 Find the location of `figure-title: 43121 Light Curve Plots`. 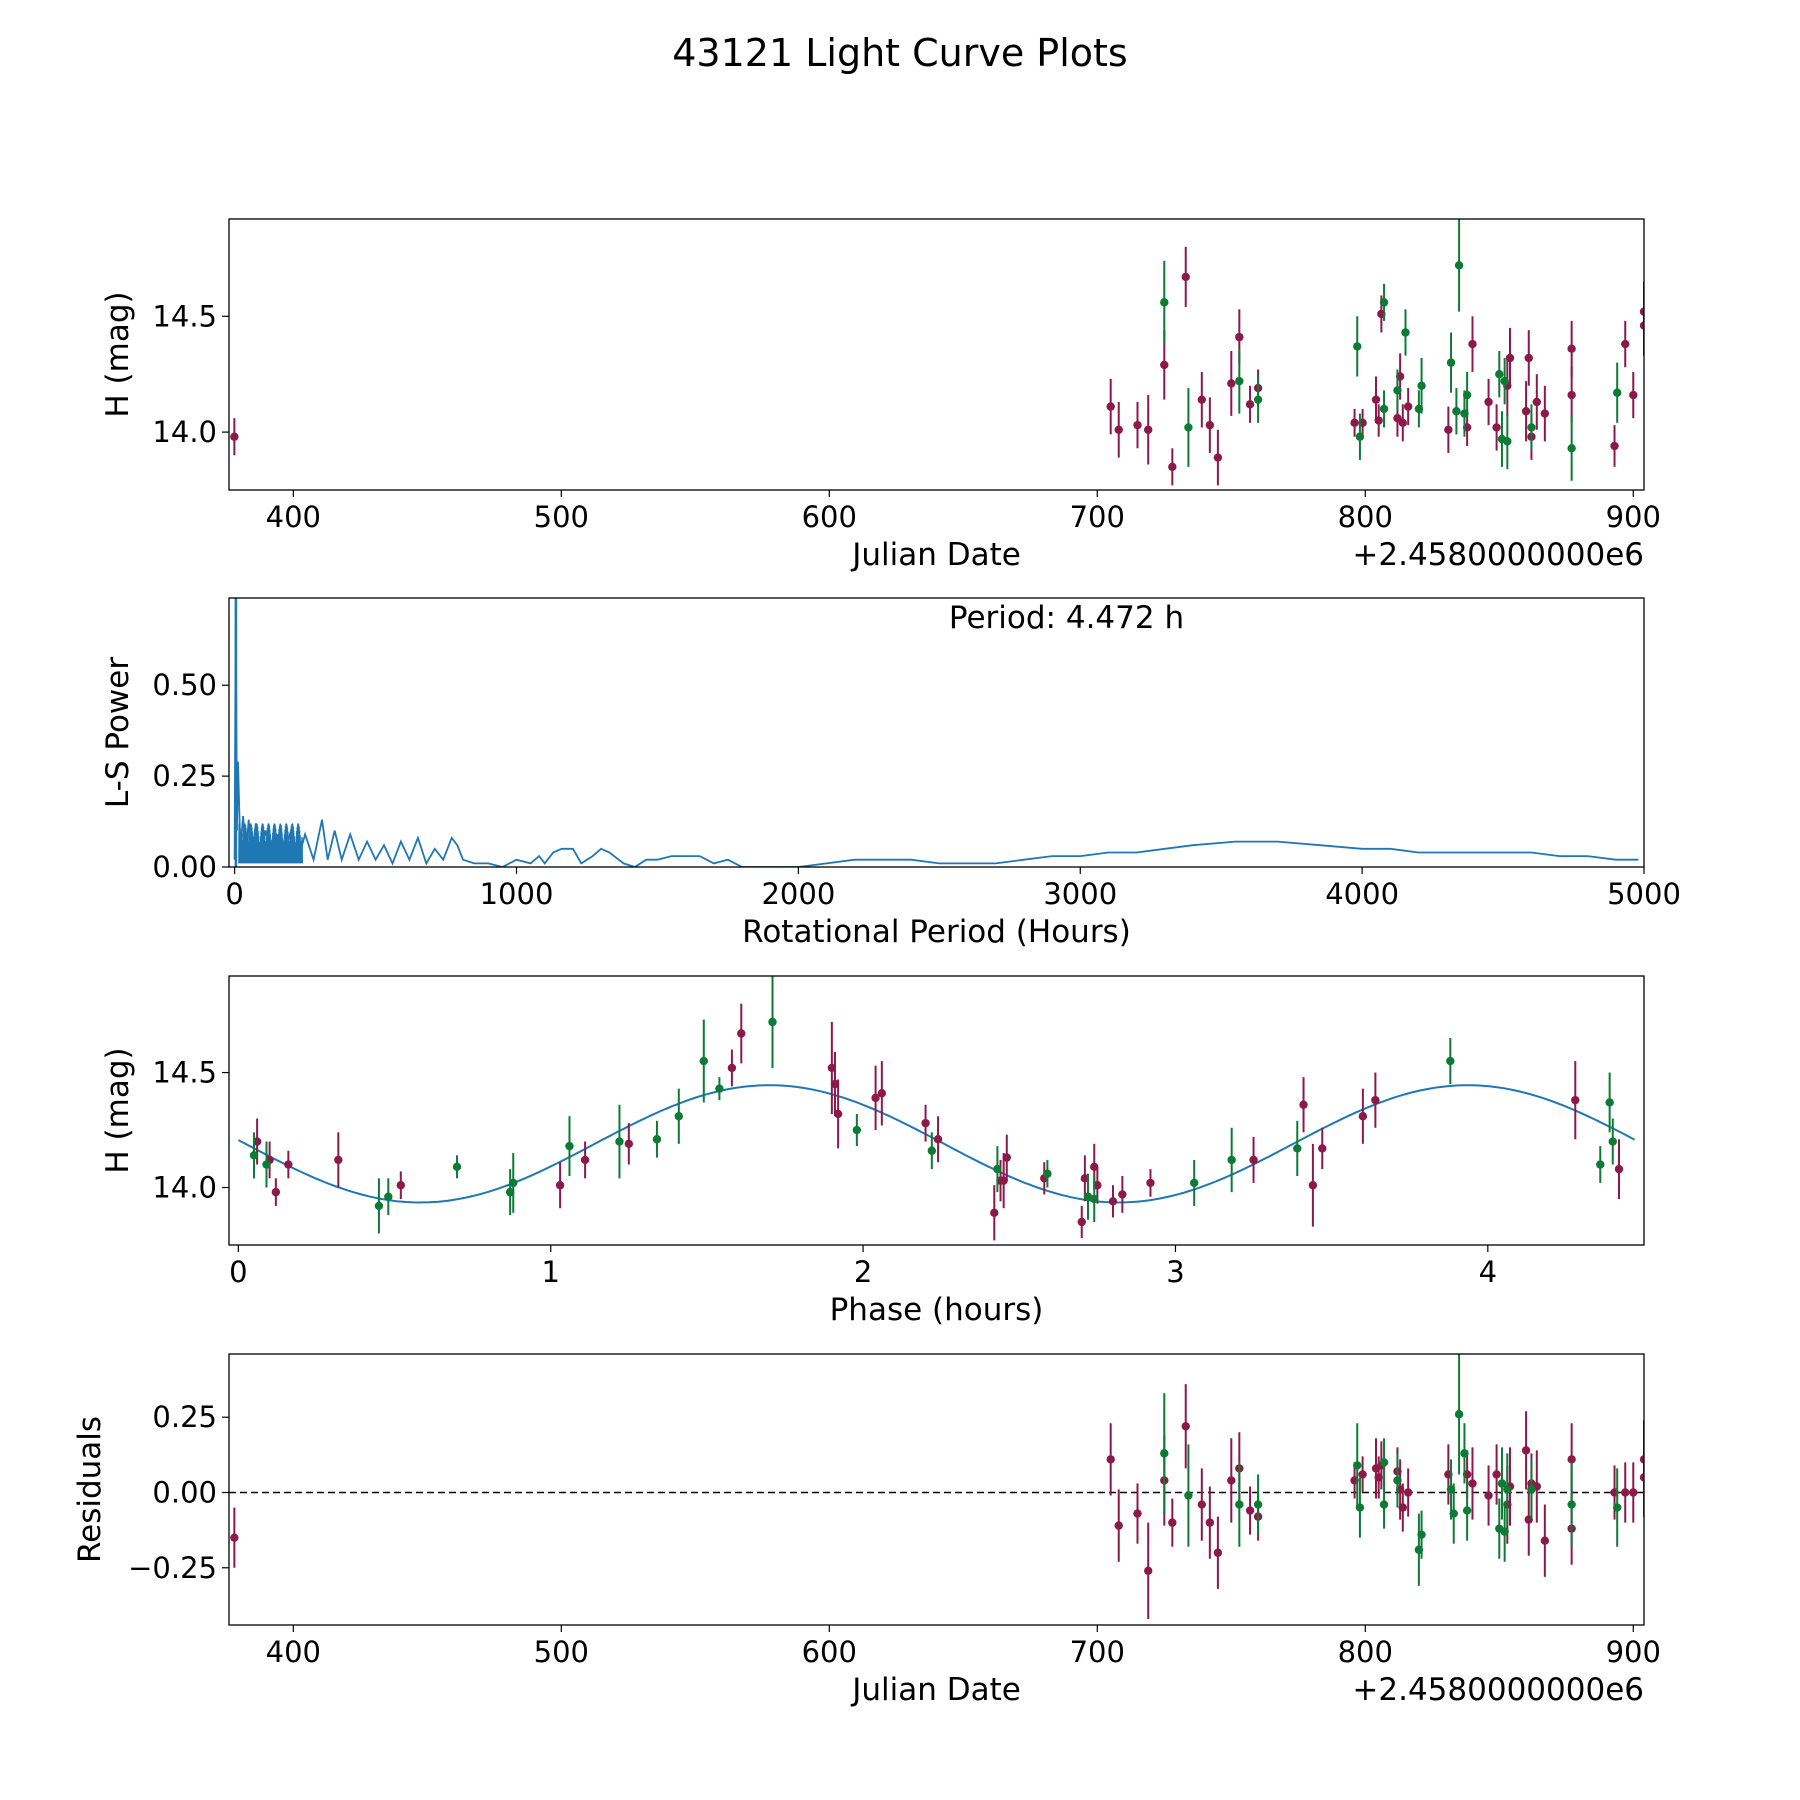

figure-title: 43121 Light Curve Plots is located at coordinates (899, 53).